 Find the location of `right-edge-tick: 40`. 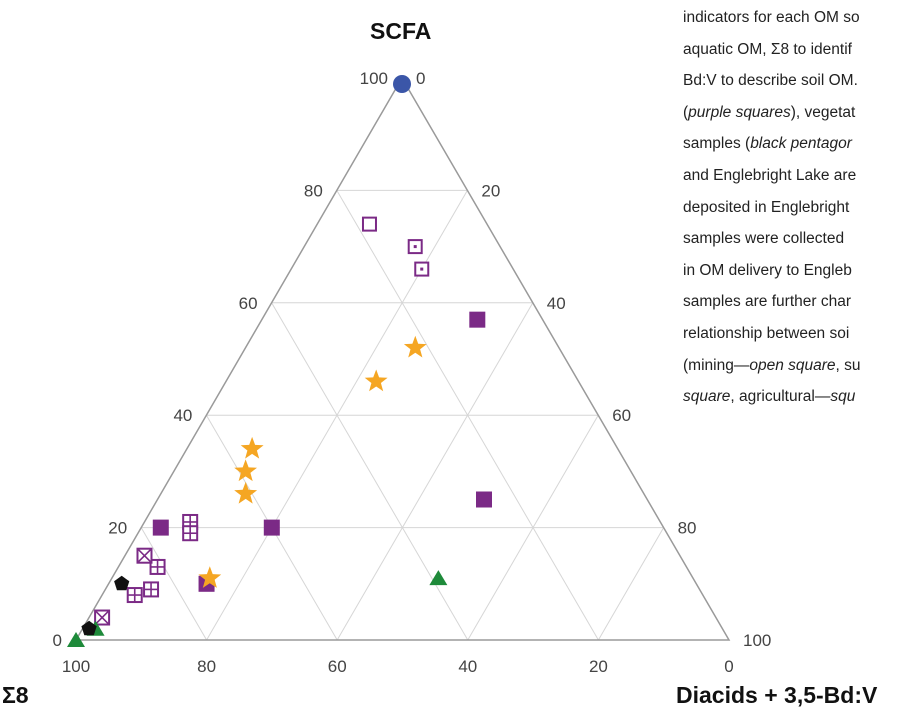

right-edge-tick: 40 is located at coordinates (556, 303).